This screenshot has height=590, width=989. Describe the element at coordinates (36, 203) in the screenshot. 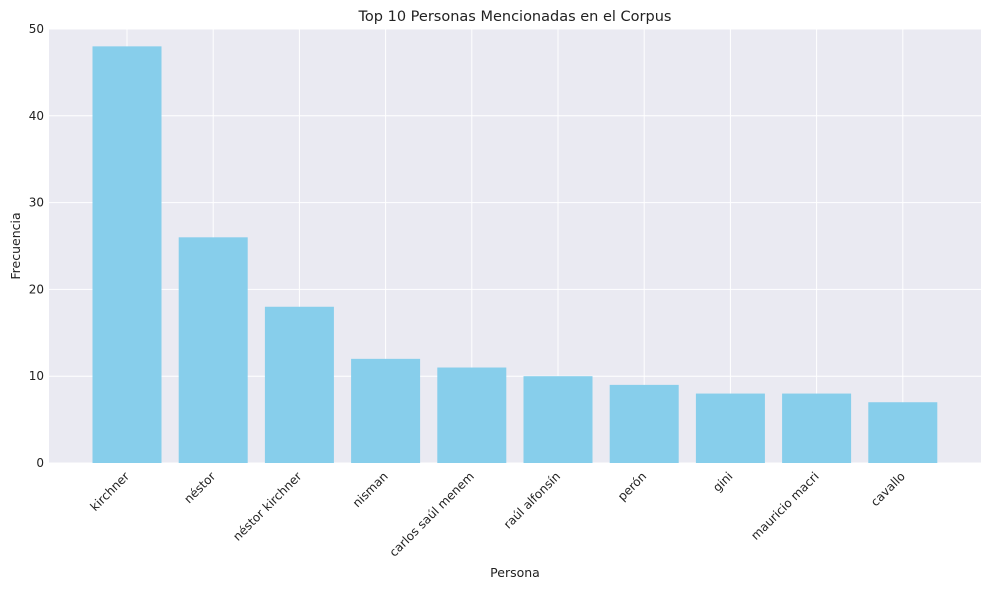

I see `y-tick-label: 30` at that location.